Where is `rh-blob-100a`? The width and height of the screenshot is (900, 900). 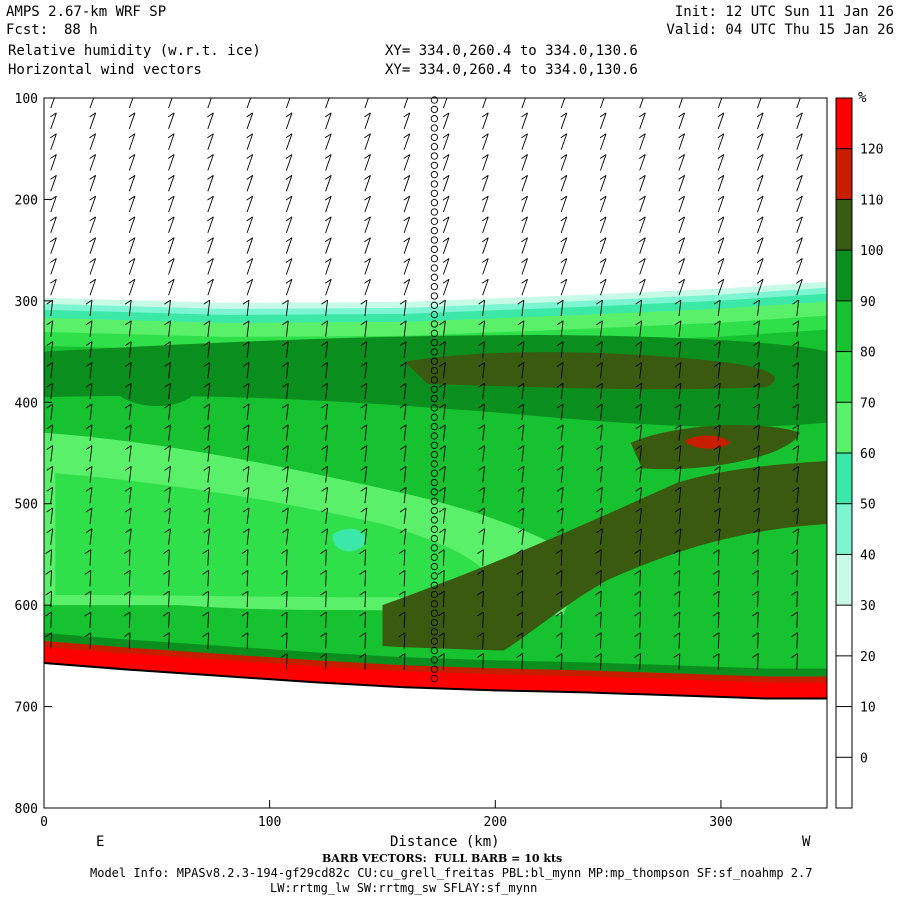
rh-blob-100a is located at coordinates (152, 392).